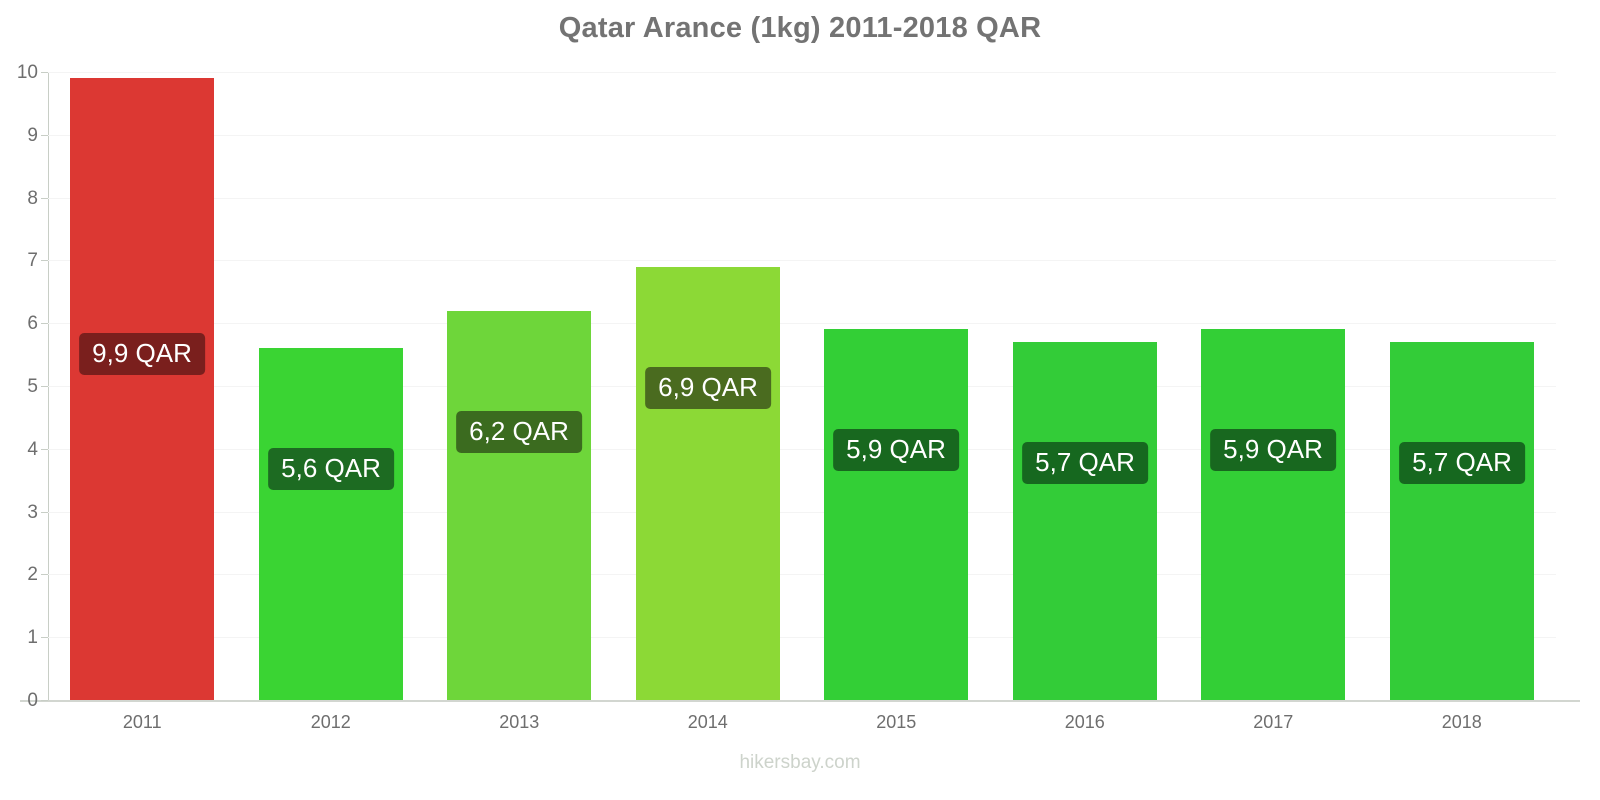 The height and width of the screenshot is (800, 1600). What do you see at coordinates (32, 324) in the screenshot?
I see `y-tick-label: 6` at bounding box center [32, 324].